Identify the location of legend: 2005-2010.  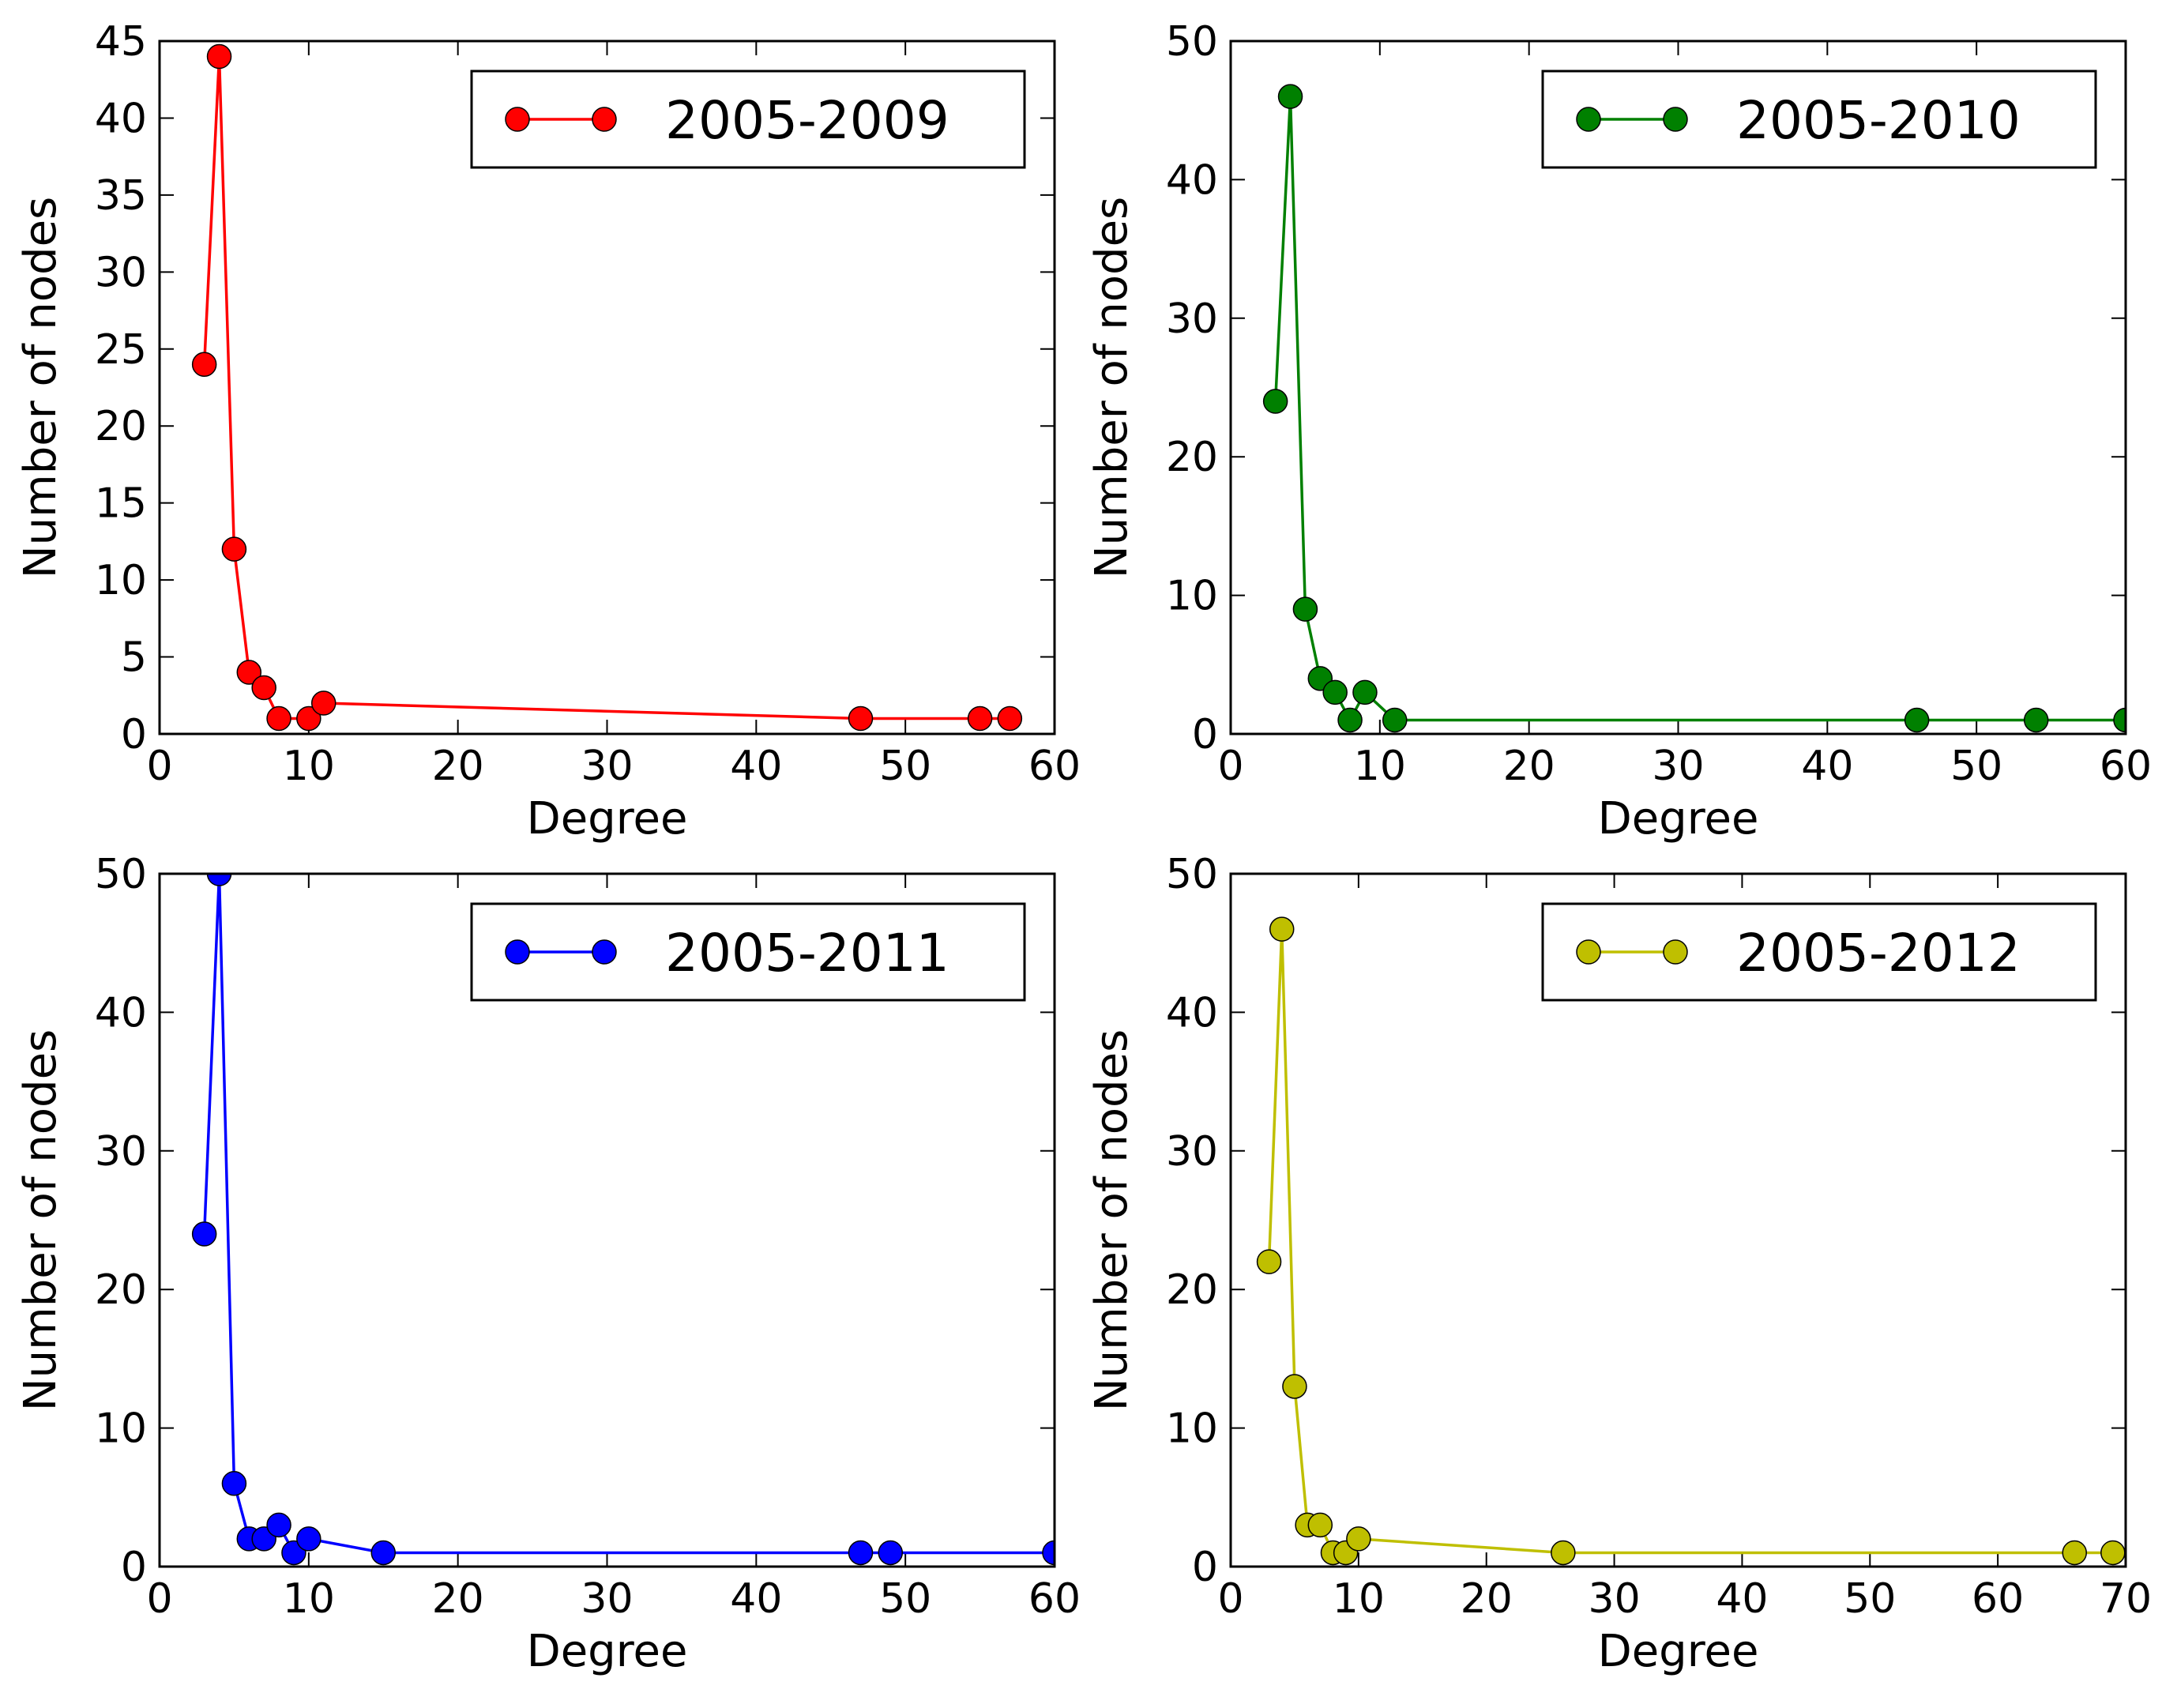
(1819, 119).